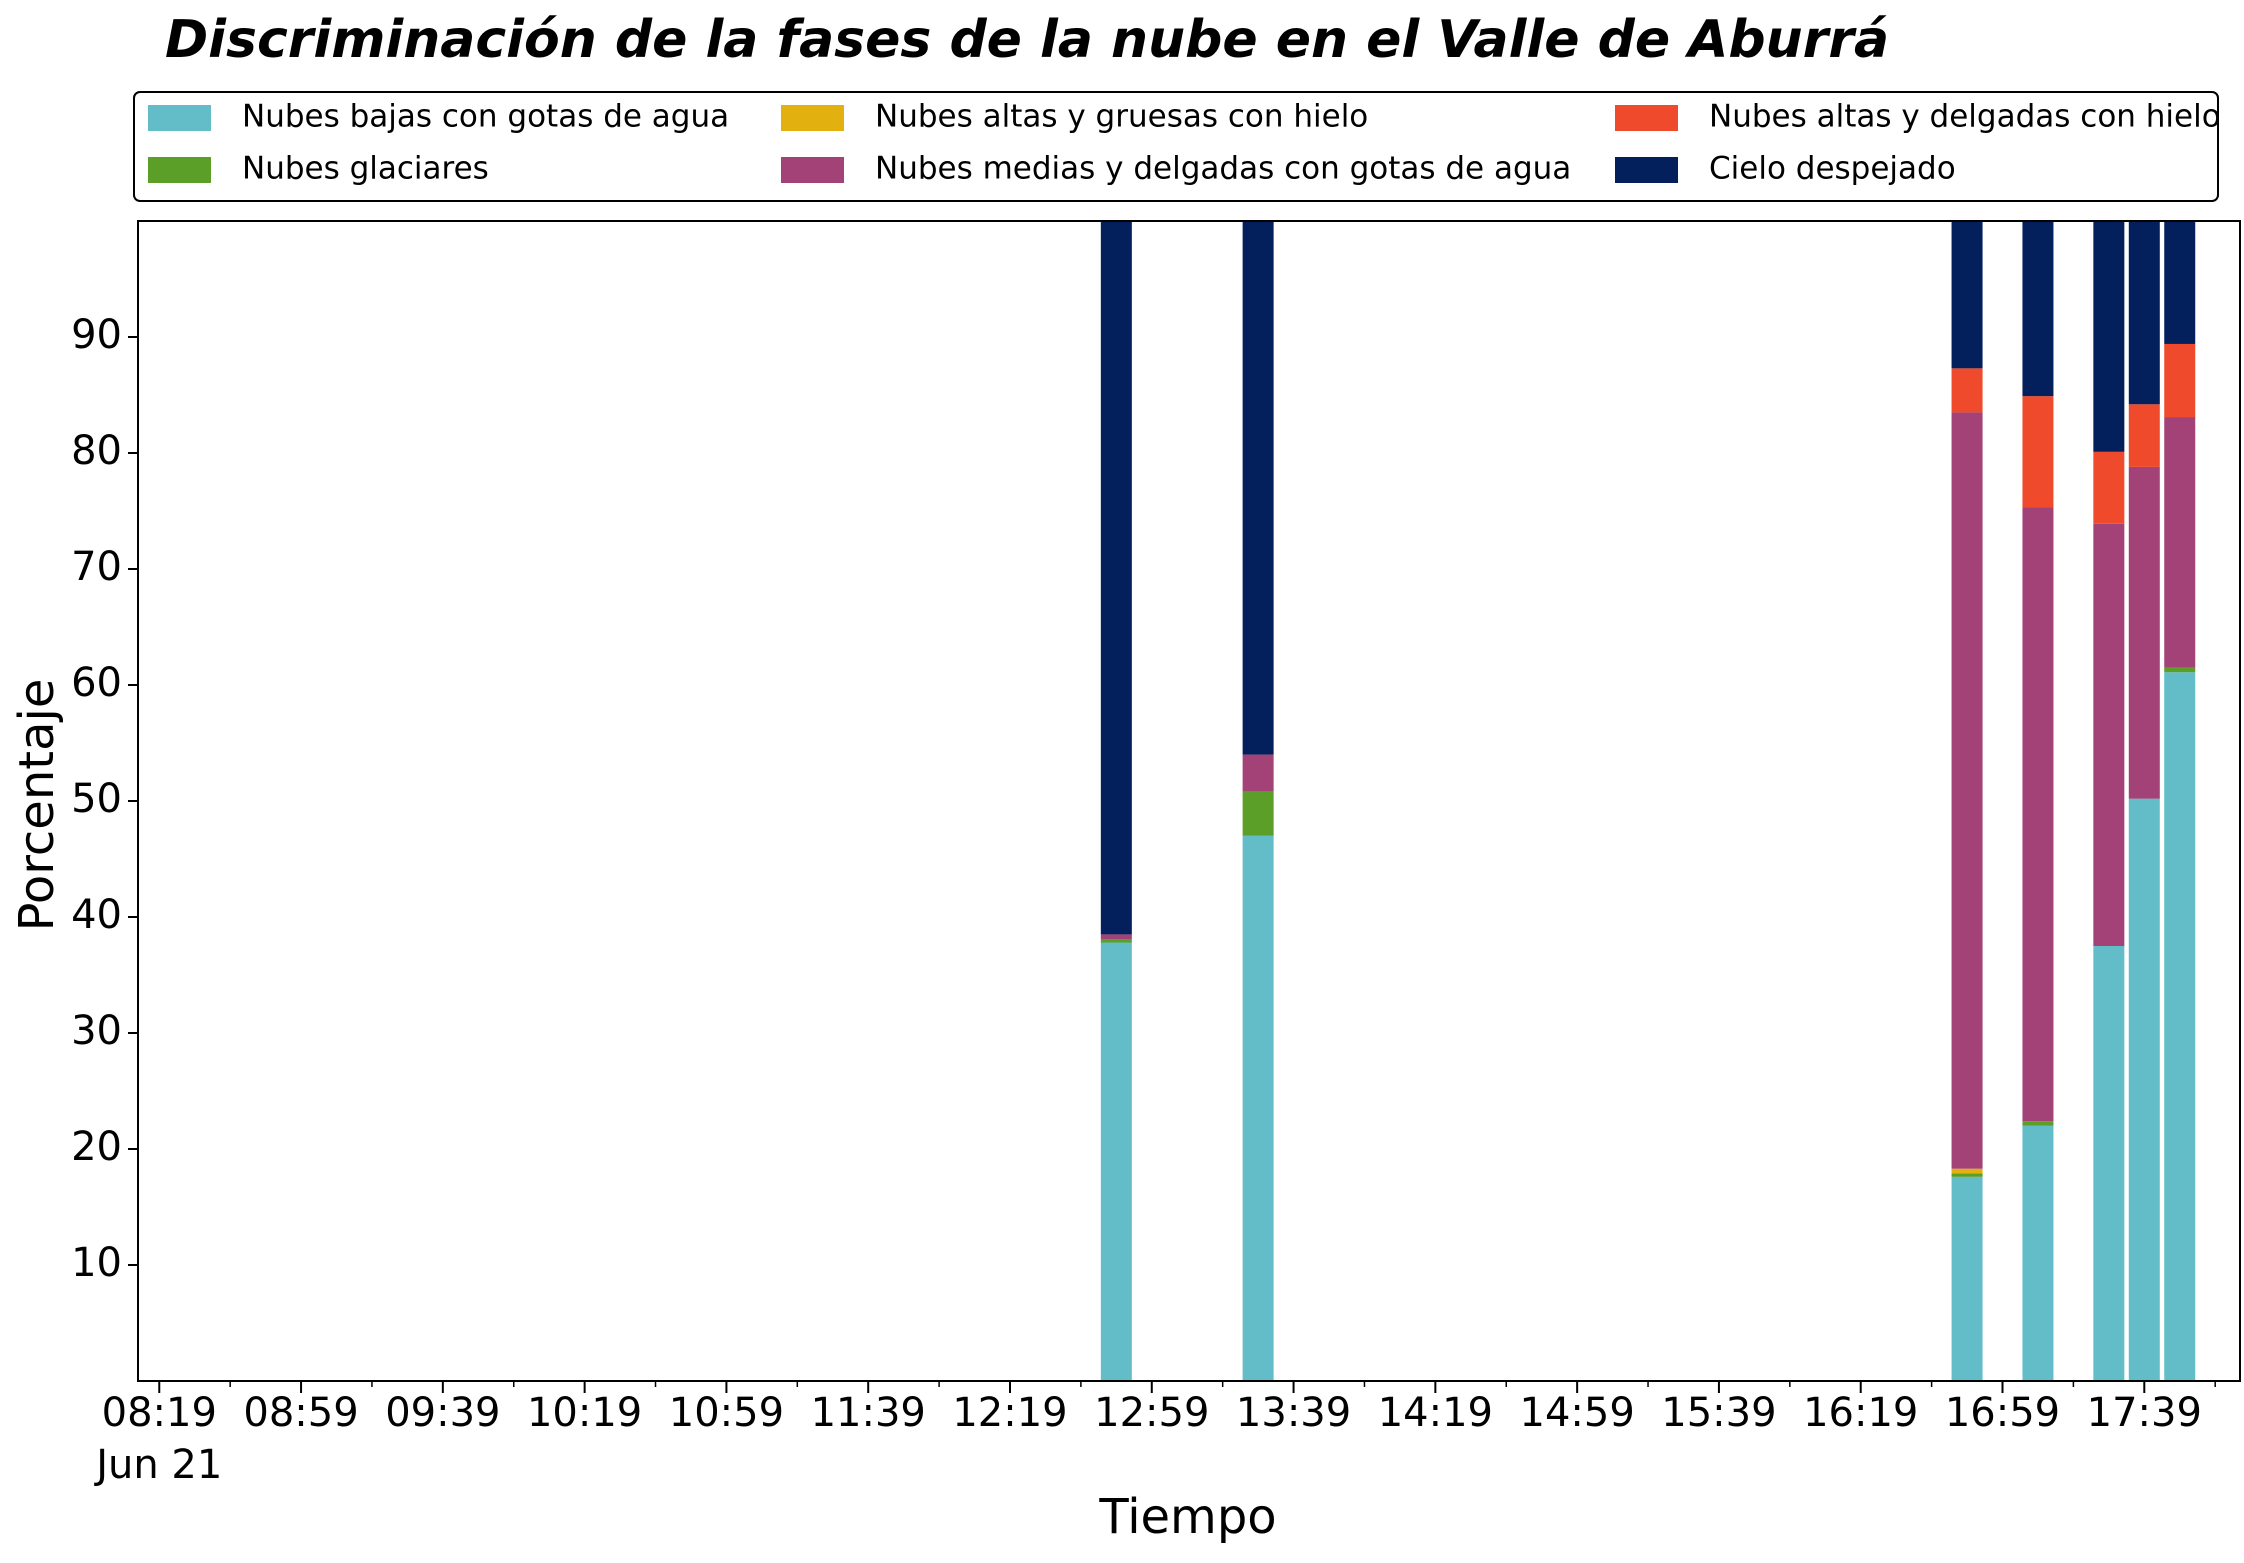 The height and width of the screenshot is (1563, 2244). I want to click on y-tick-label: 80, so click(96, 451).